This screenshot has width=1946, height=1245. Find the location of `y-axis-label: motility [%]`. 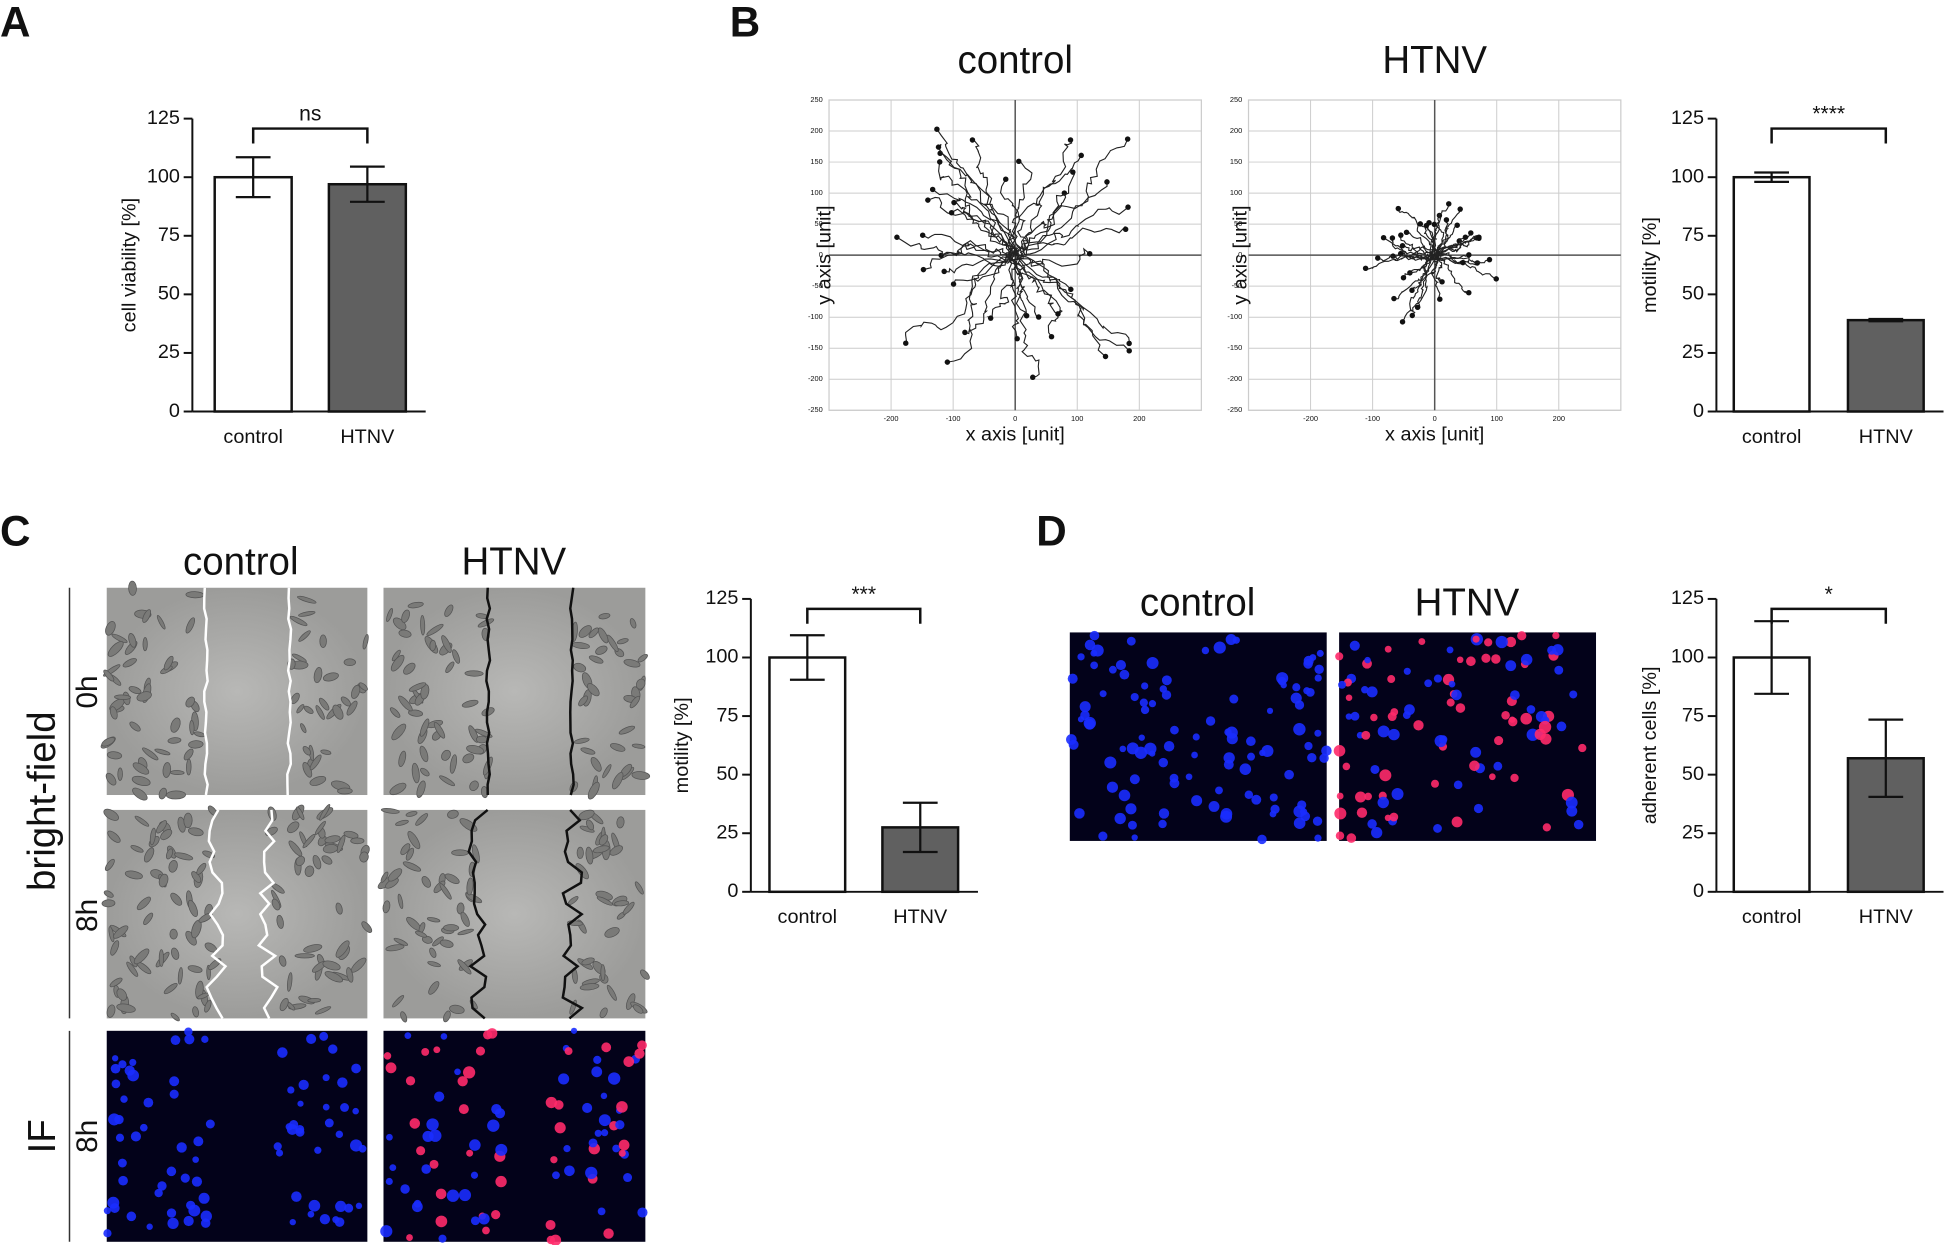

y-axis-label: motility [%] is located at coordinates (1650, 265).